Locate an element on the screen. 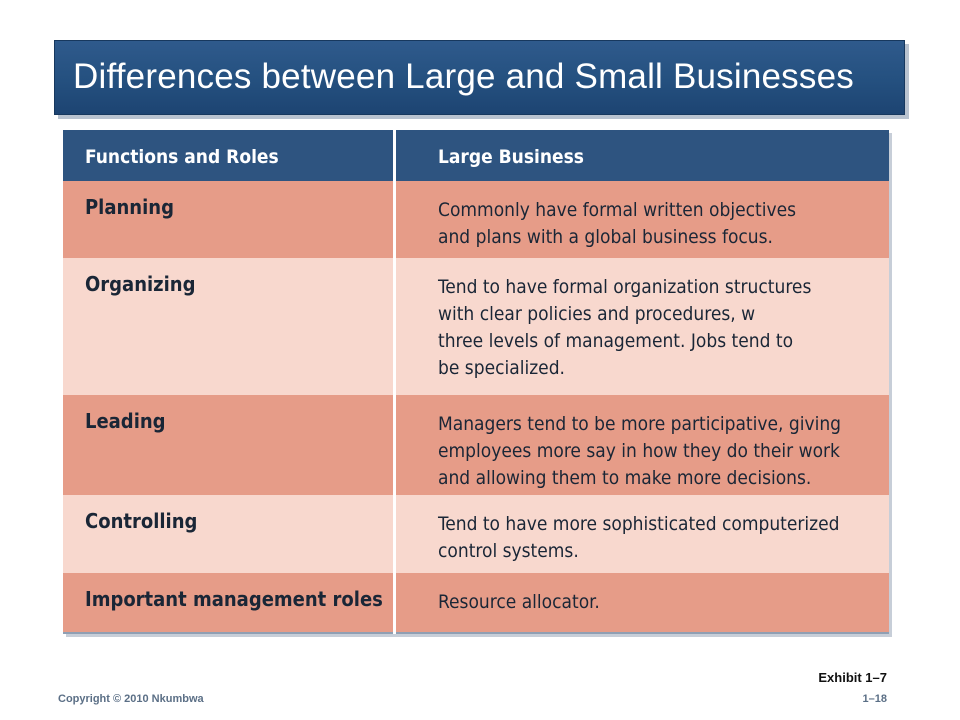  table-header-row: Functions and Roles Large Business is located at coordinates (476, 155).